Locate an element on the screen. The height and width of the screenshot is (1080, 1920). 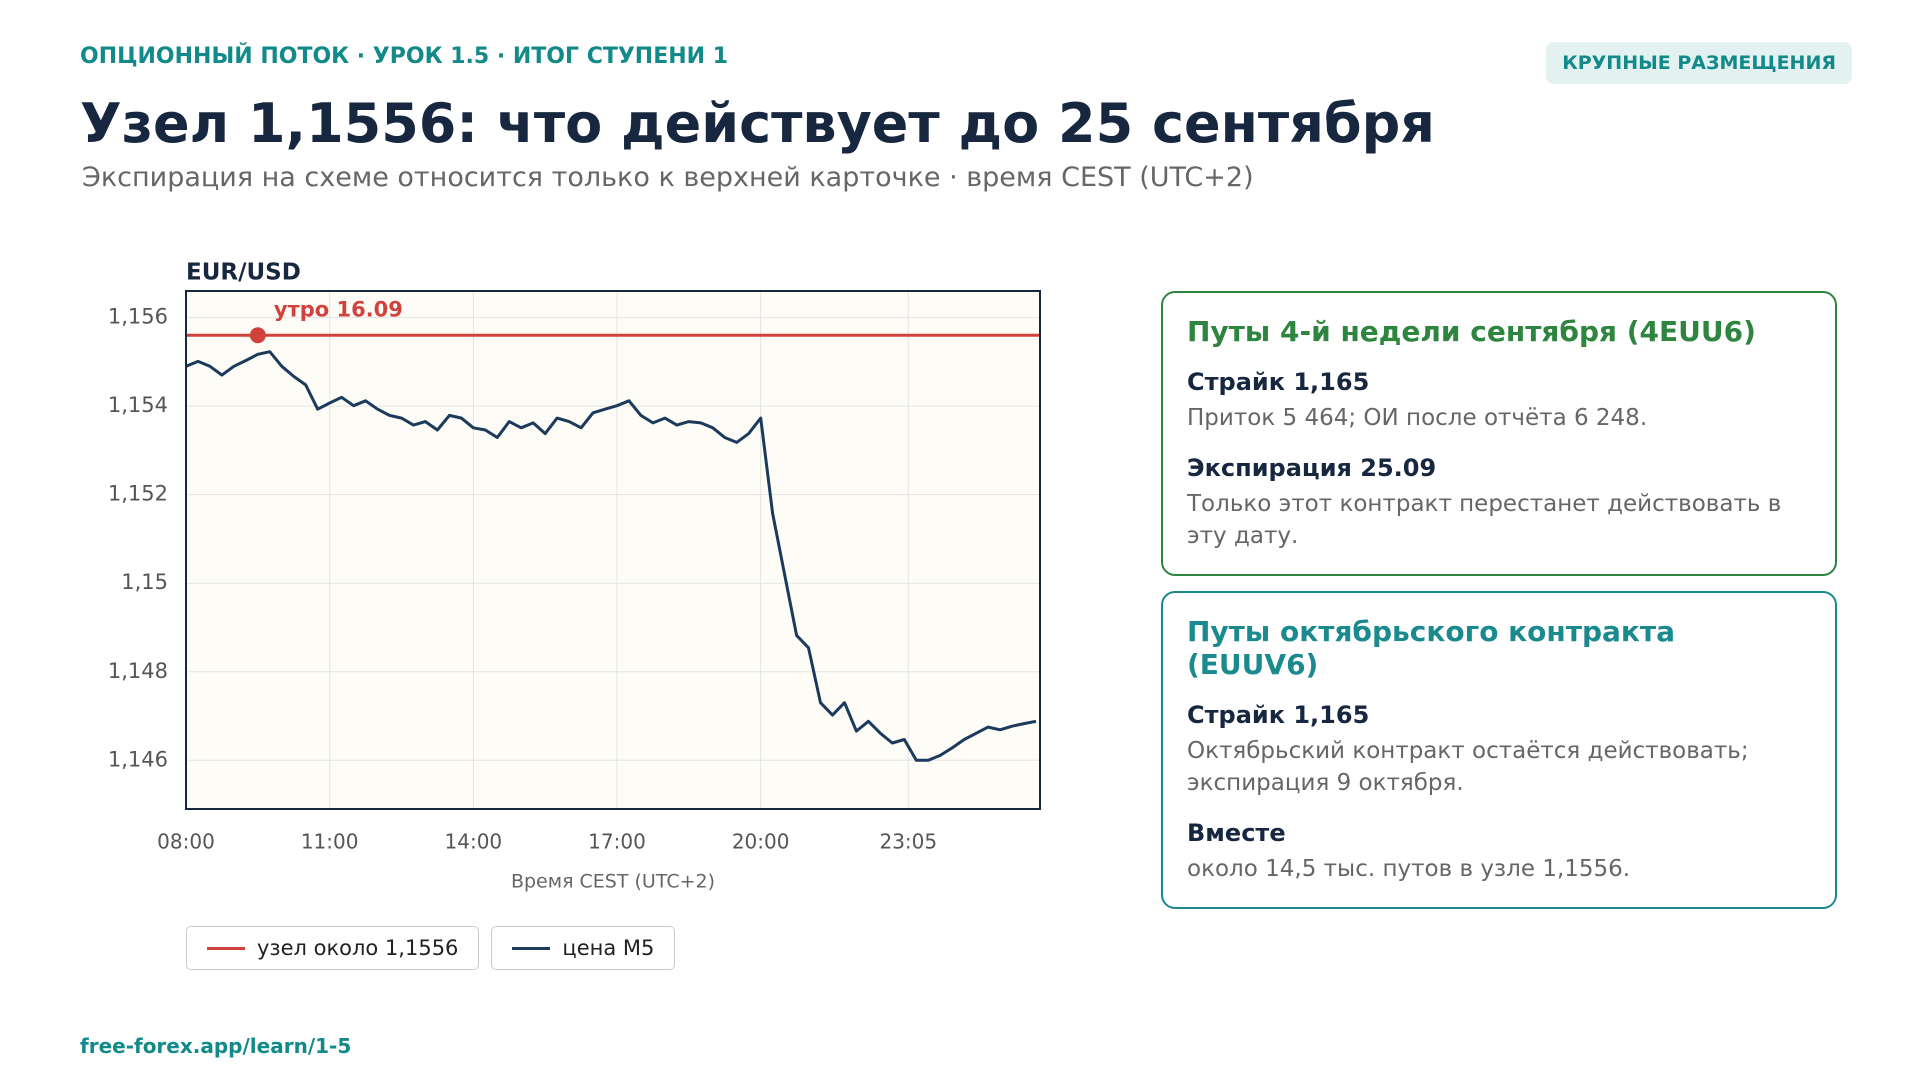
x-tick-label: 23:05 is located at coordinates (908, 842).